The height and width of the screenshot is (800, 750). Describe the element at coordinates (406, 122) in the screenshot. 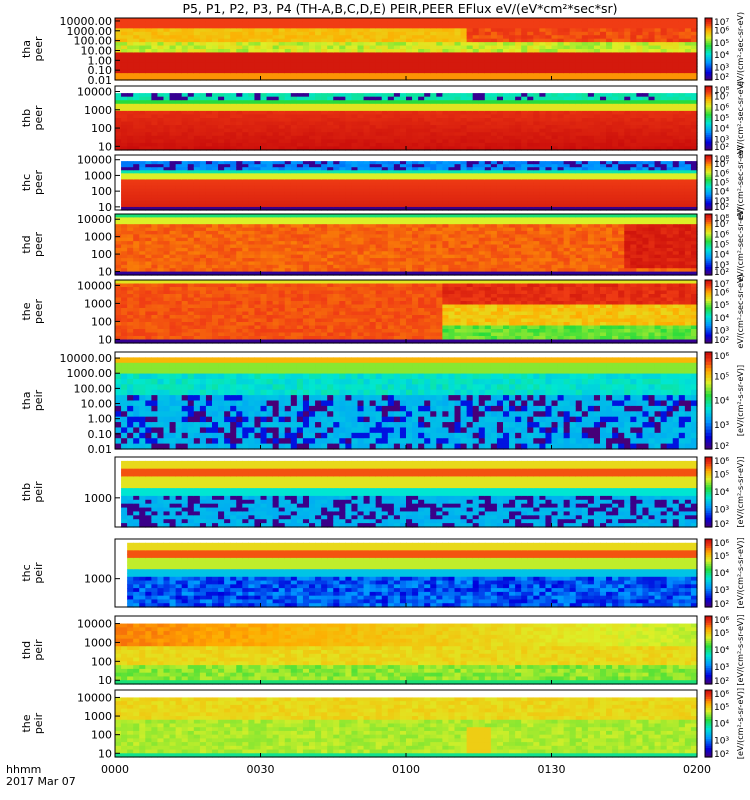

I see `heatmap-thb-peer` at that location.